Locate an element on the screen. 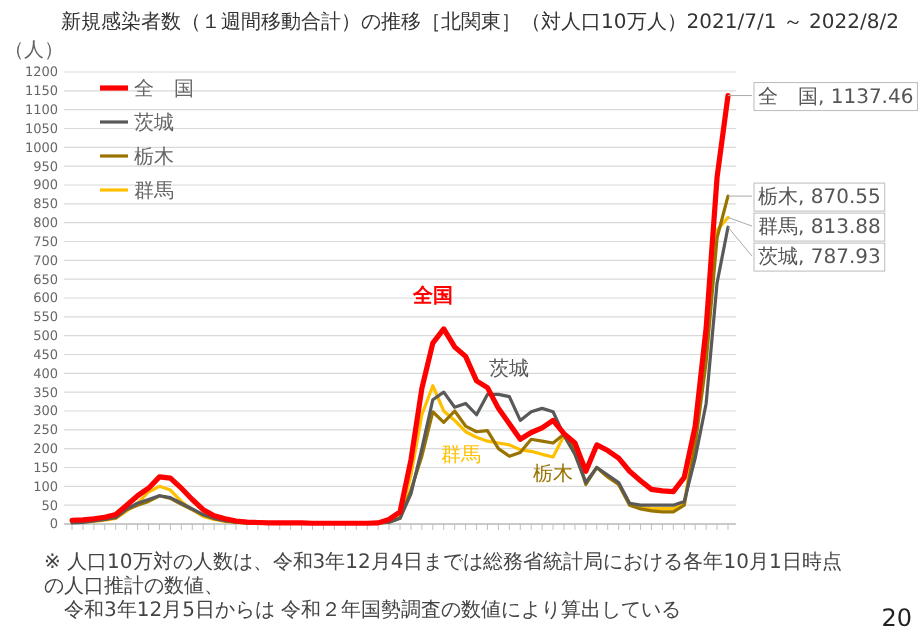  text: ※ 人口10万対の人数は、令和3年12月4日までは総務省統計局における各年10月1日時点の人口推計の数値、 is located at coordinates (444, 575).